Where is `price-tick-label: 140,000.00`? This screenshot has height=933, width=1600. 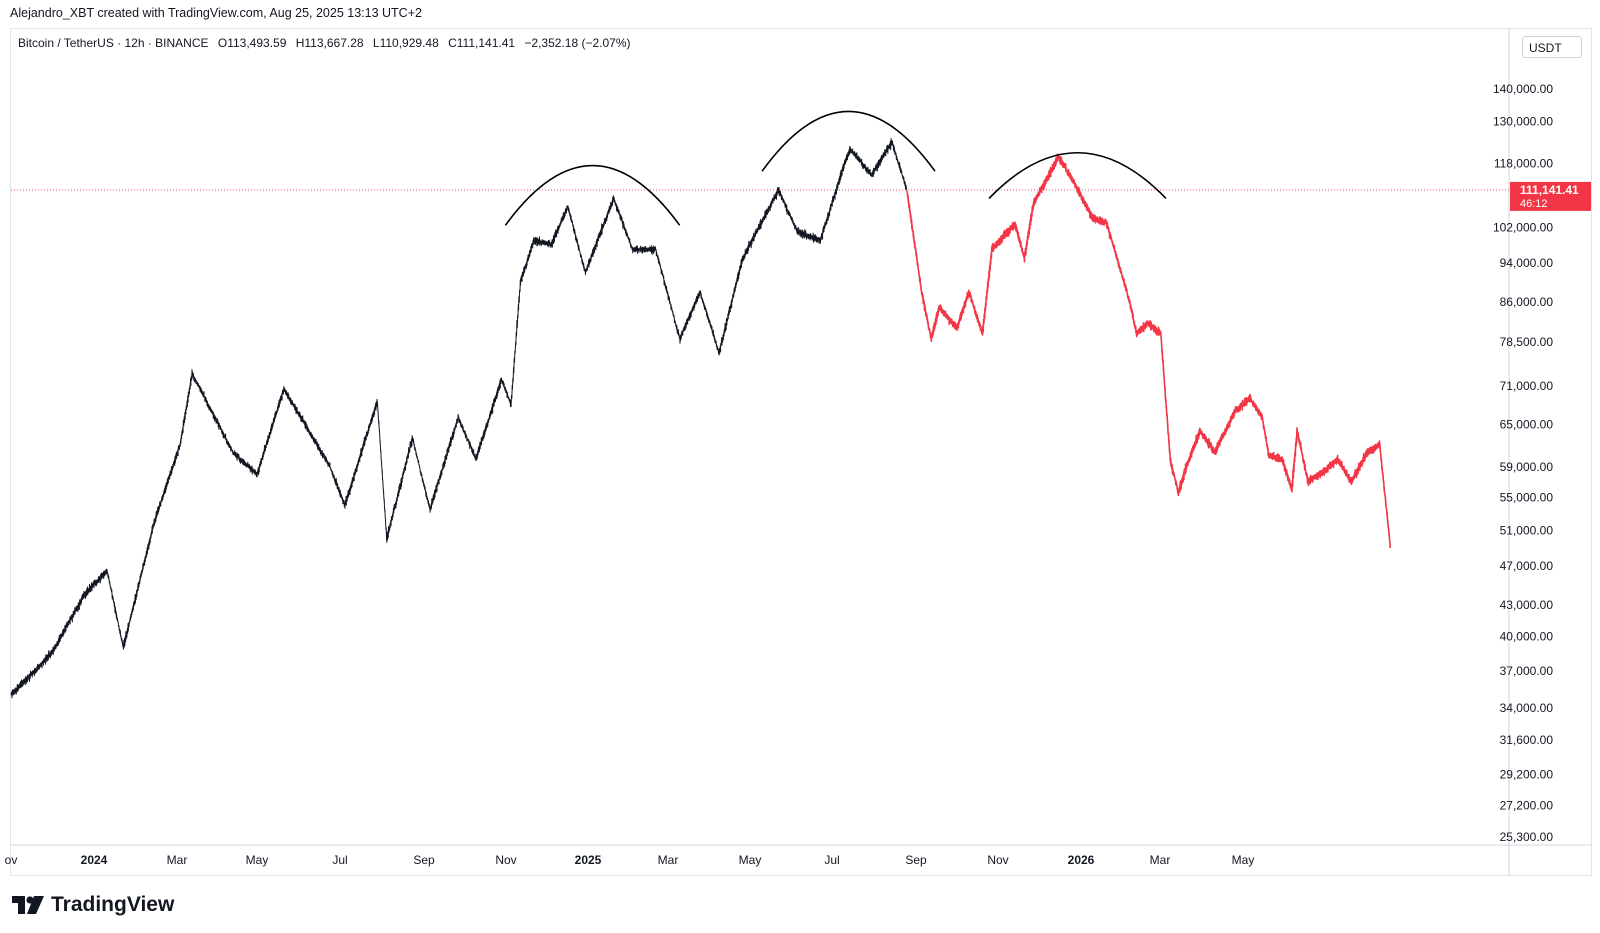 price-tick-label: 140,000.00 is located at coordinates (1523, 89).